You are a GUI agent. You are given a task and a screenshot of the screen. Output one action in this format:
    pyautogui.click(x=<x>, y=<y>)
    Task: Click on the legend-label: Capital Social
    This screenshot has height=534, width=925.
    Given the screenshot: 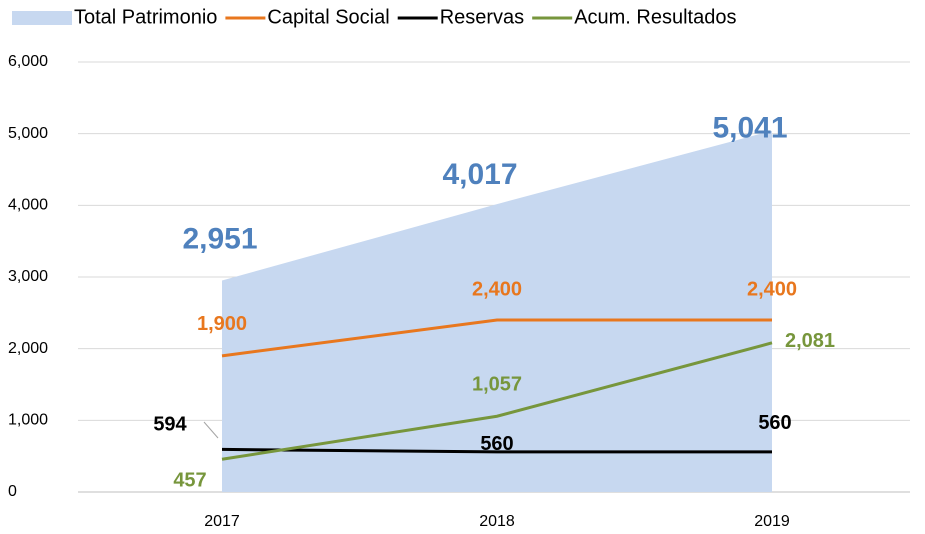 What is the action you would take?
    pyautogui.click(x=328, y=17)
    